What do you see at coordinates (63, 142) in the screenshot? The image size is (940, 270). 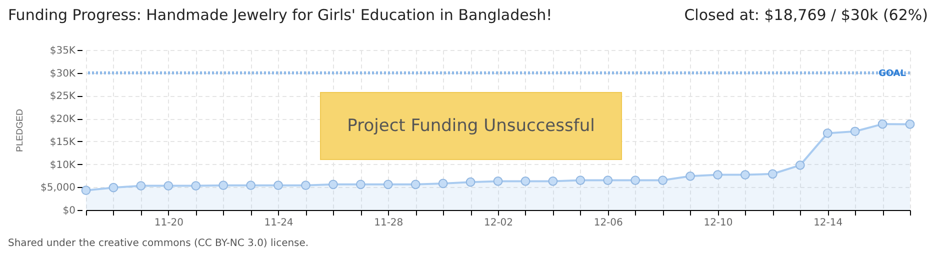 I see `y-tick-label: $15K` at bounding box center [63, 142].